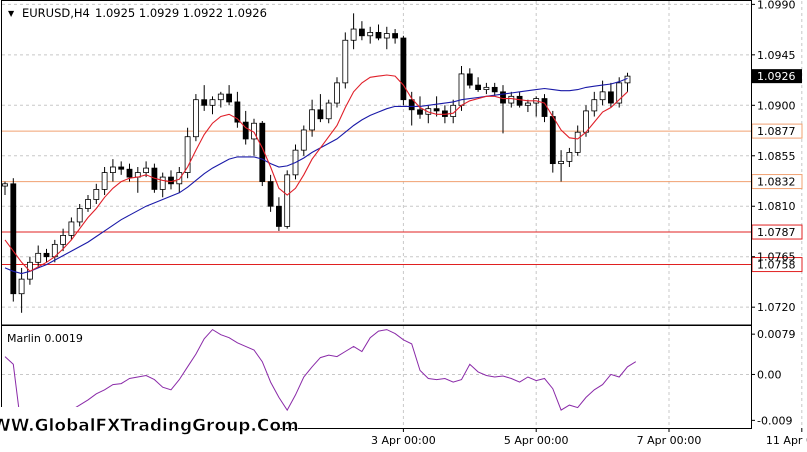 The image size is (807, 452). Describe the element at coordinates (776, 55) in the screenshot. I see `price-tick-label: 1.0945` at that location.